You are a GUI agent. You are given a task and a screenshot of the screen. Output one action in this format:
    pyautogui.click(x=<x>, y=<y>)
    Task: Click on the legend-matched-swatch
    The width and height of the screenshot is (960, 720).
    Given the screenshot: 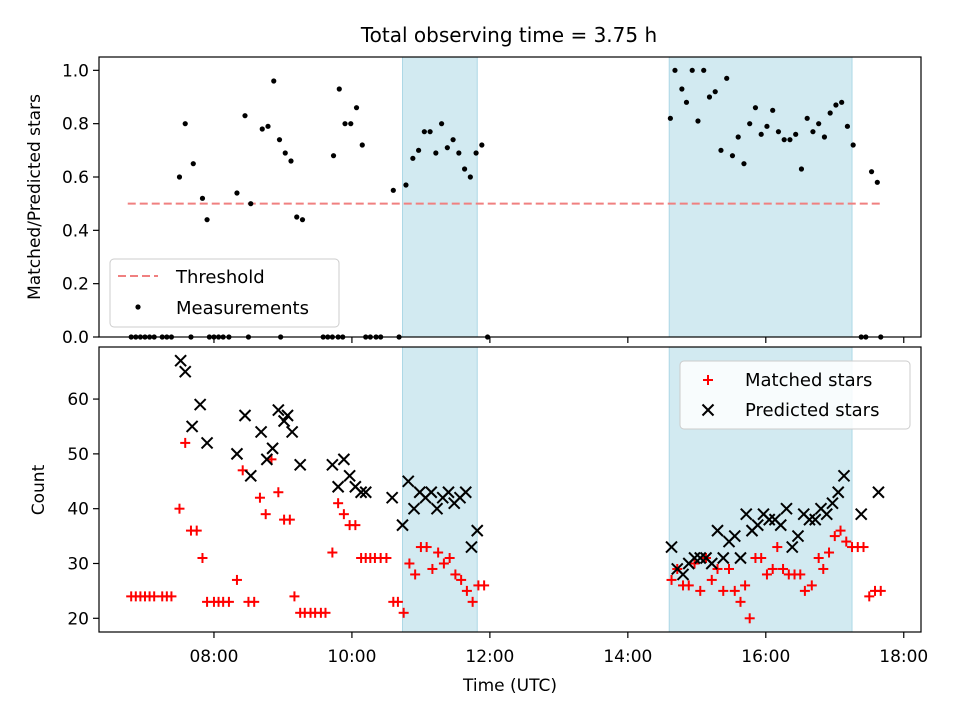 What is the action you would take?
    pyautogui.click(x=708, y=380)
    